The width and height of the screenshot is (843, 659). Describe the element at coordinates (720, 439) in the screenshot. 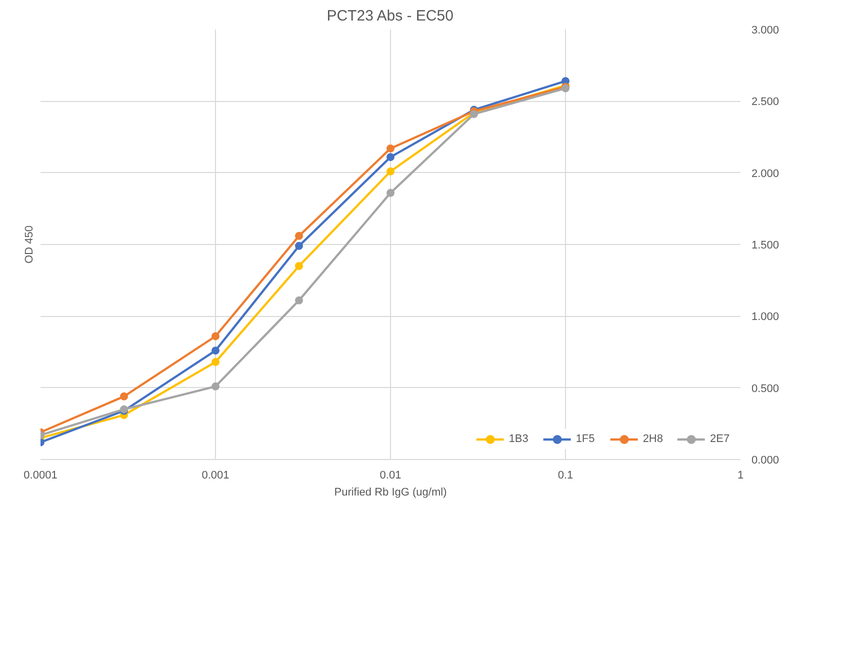

I see `legend-label: 2E7` at that location.